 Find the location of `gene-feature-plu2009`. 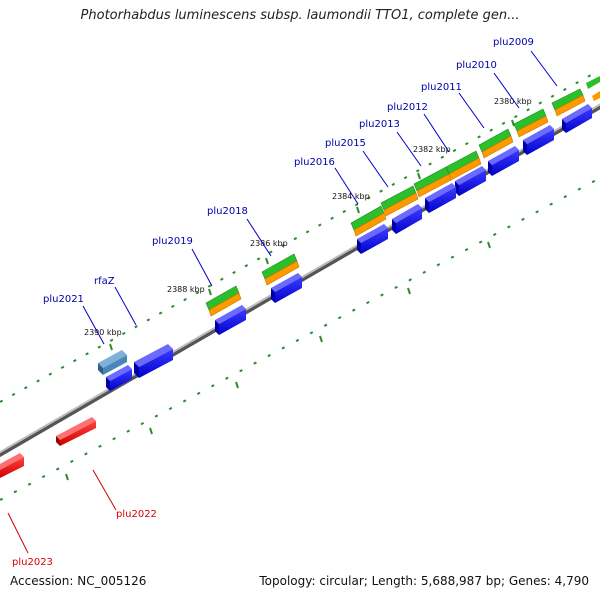

gene-feature-plu2009 is located at coordinates (568, 102).